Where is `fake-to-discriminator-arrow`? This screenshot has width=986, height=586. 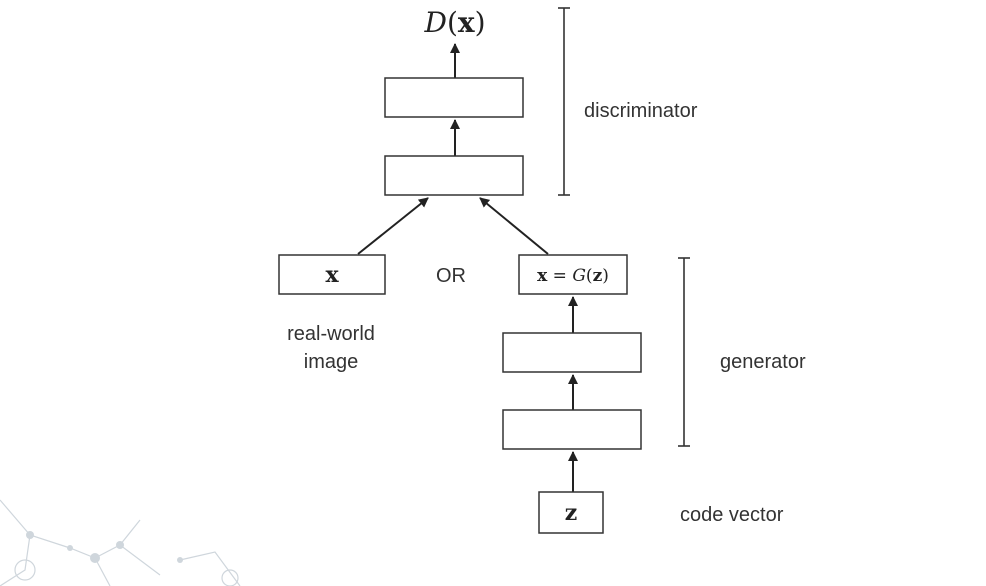 fake-to-discriminator-arrow is located at coordinates (514, 226).